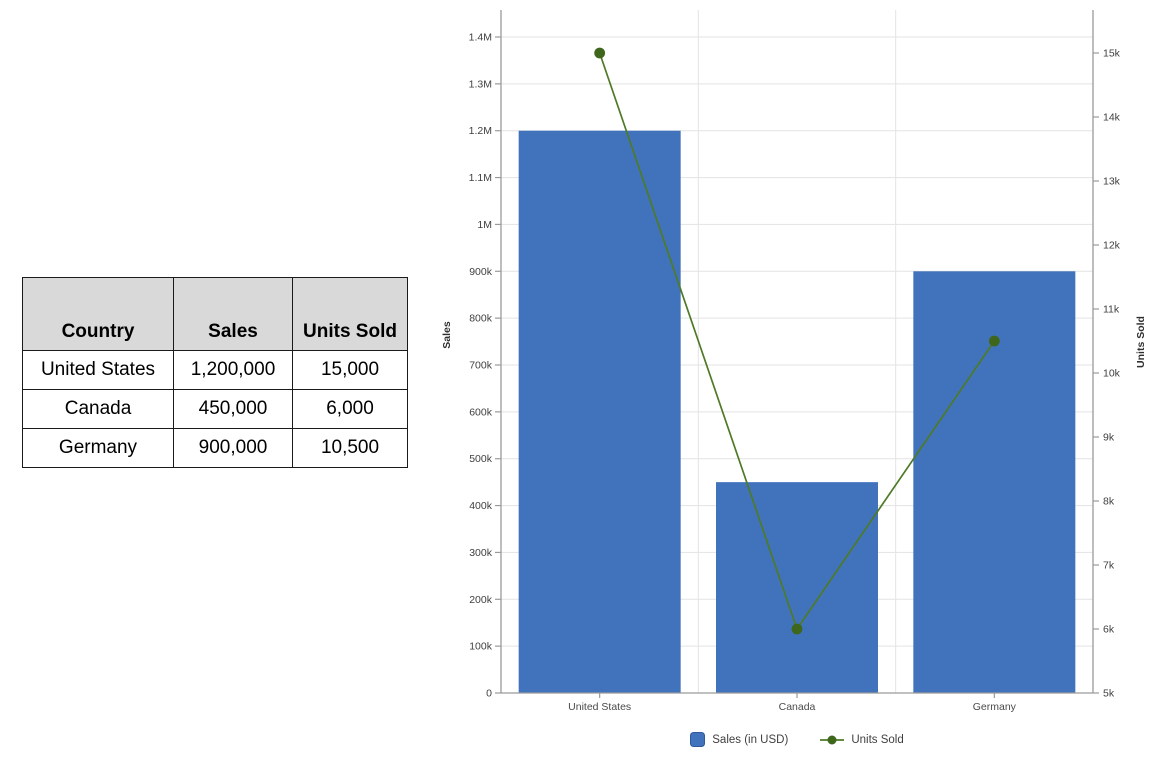  I want to click on right-tick-label: 6k, so click(1109, 630).